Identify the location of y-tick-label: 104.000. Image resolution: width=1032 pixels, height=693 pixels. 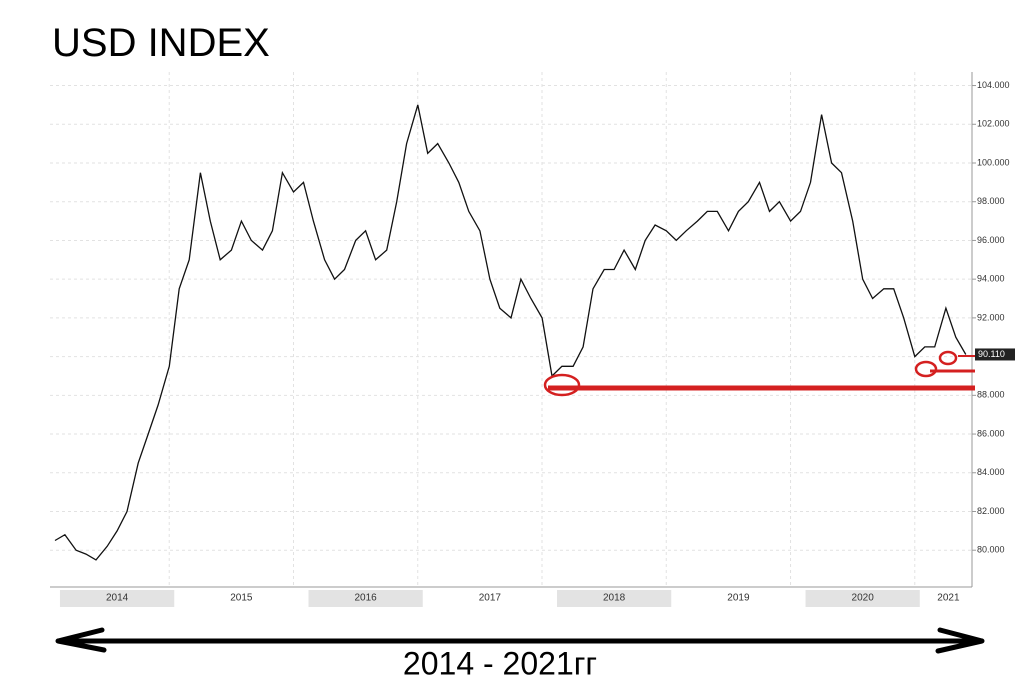
(993, 85).